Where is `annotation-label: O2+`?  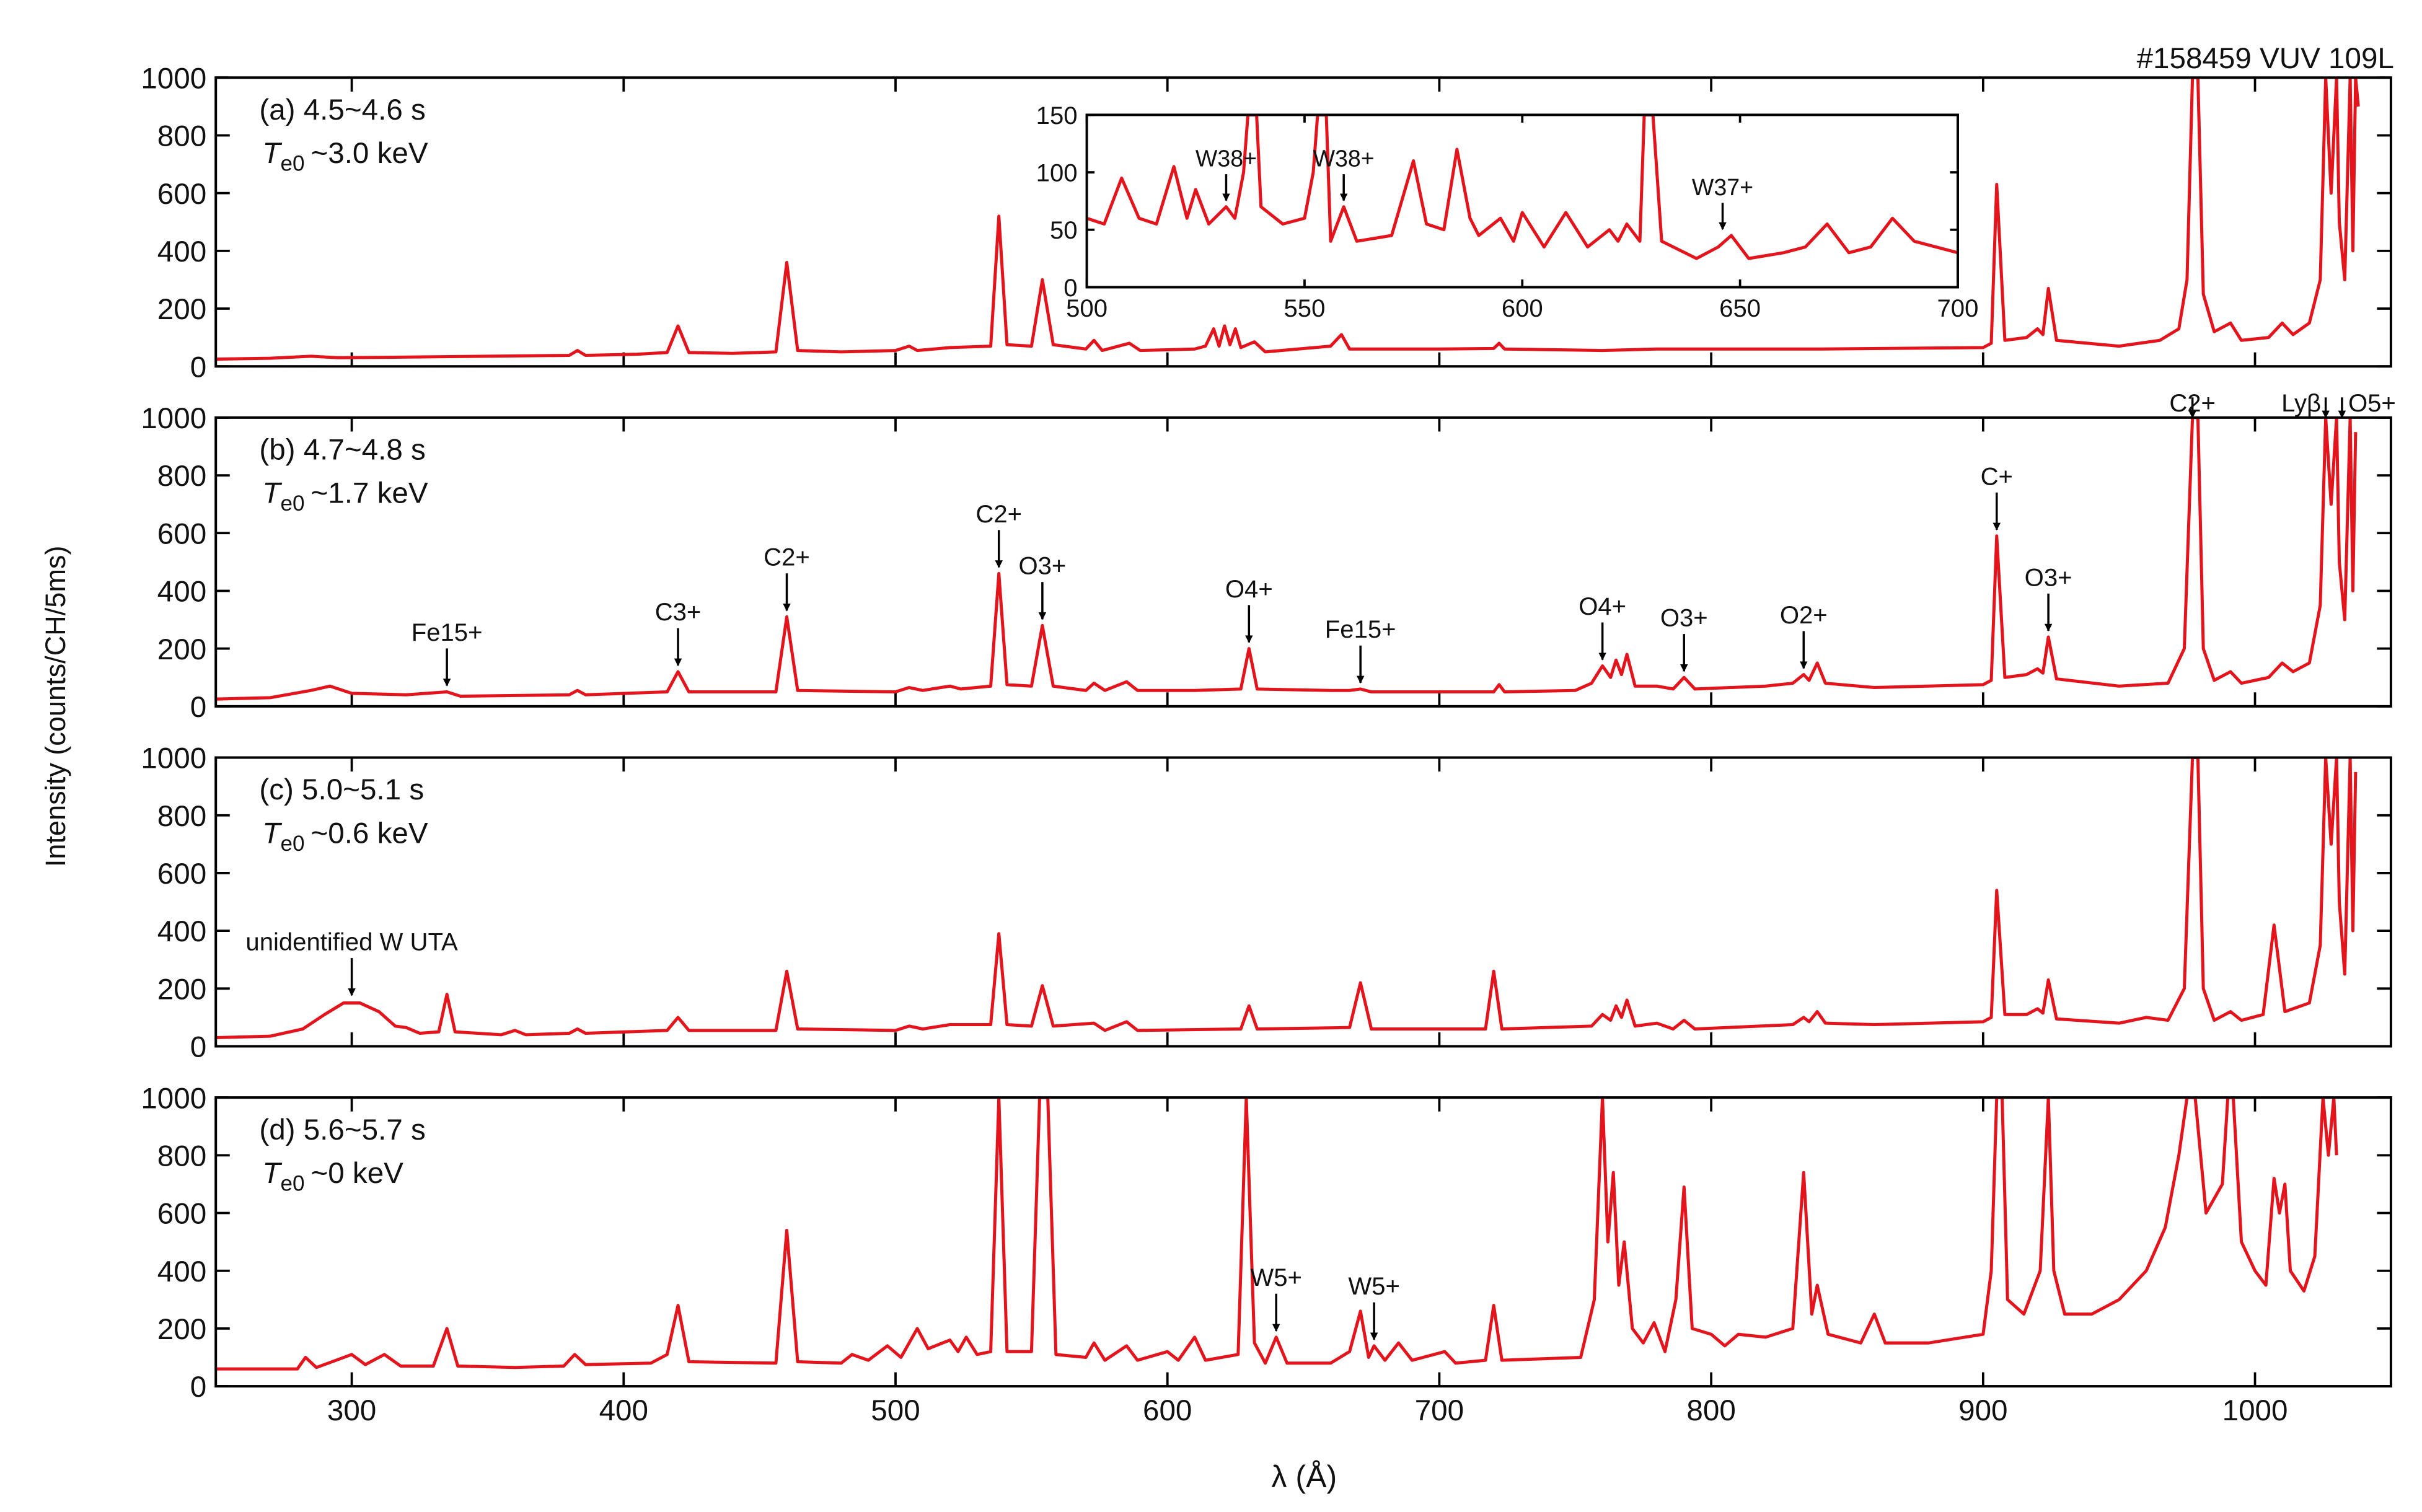
annotation-label: O2+ is located at coordinates (1804, 615).